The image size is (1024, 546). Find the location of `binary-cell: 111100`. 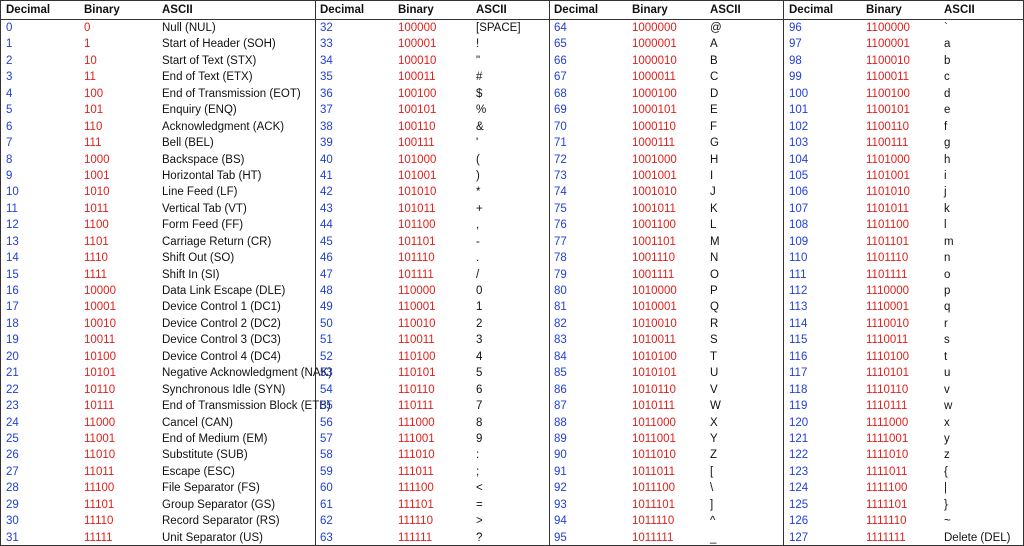

binary-cell: 111100 is located at coordinates (416, 488).